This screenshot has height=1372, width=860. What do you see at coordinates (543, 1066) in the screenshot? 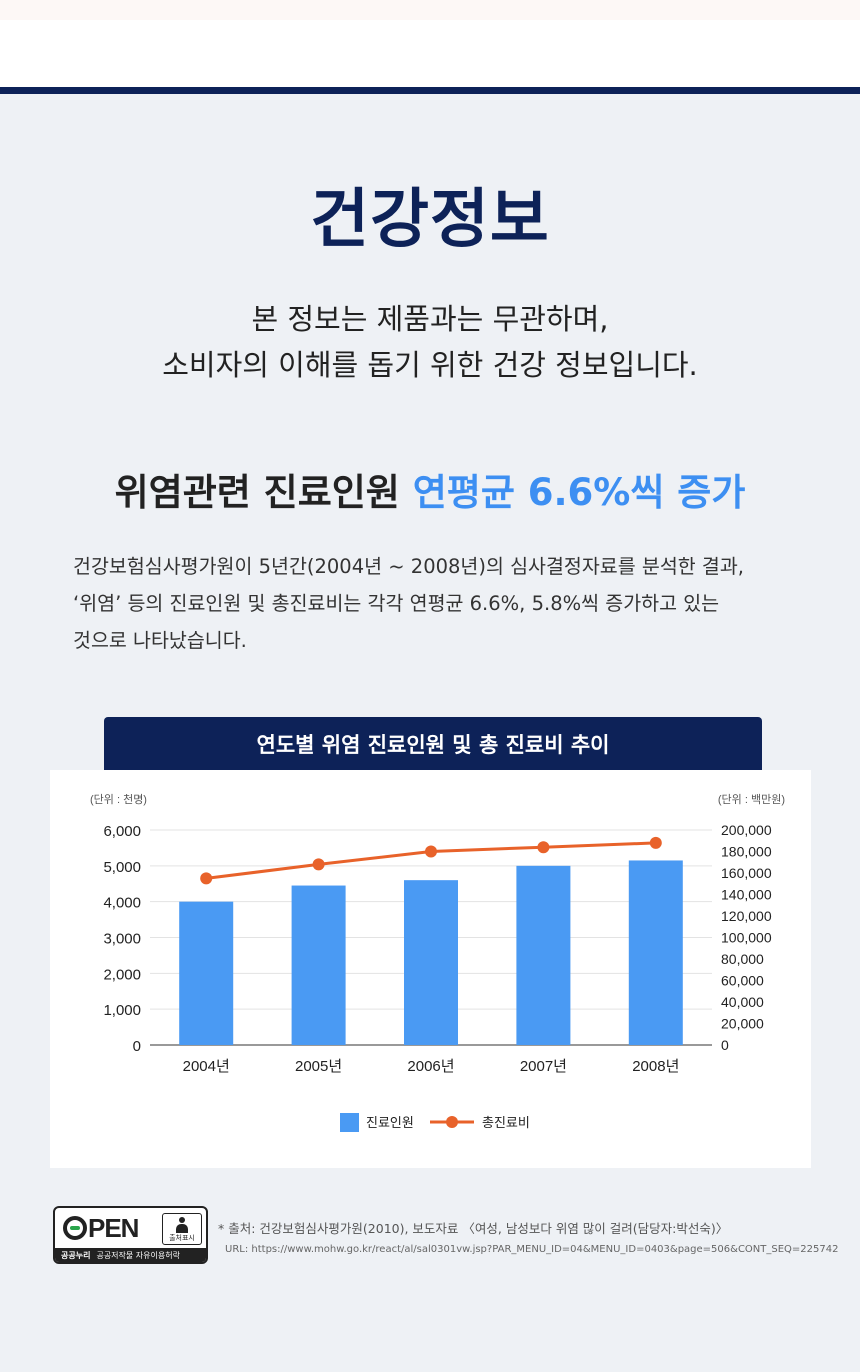
I see `x-tick-label: 2007년` at bounding box center [543, 1066].